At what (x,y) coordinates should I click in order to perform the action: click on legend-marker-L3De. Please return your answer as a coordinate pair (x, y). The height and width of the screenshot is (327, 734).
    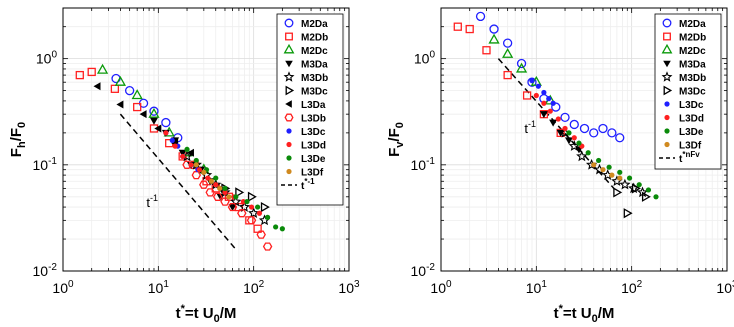
    Looking at the image, I should click on (667, 131).